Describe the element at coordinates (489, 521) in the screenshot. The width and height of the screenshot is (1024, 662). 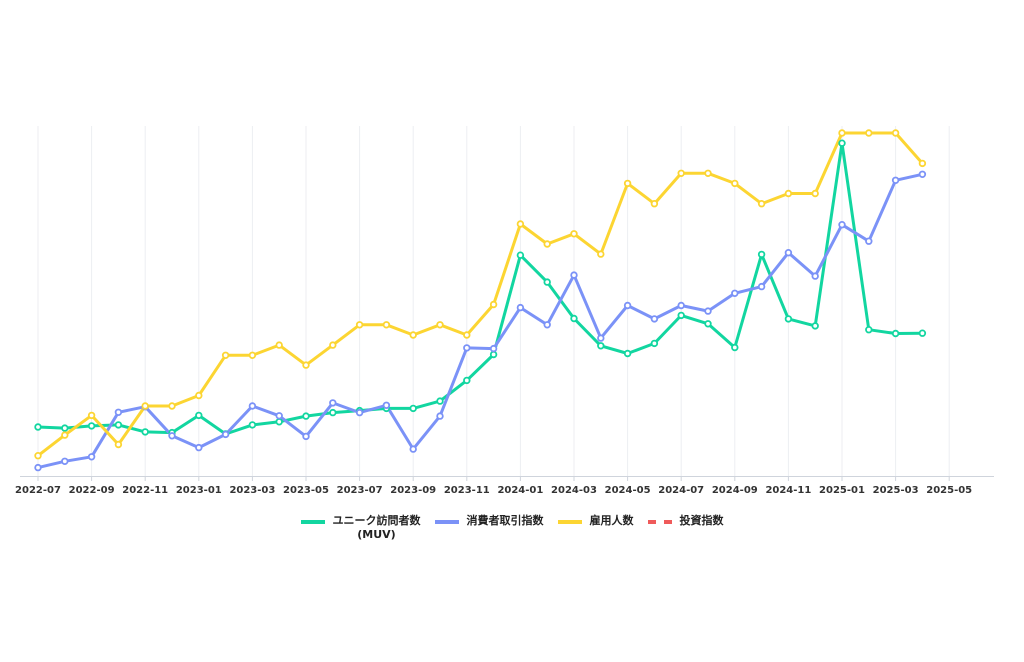
I see `legend-item: 消費者取引指数` at that location.